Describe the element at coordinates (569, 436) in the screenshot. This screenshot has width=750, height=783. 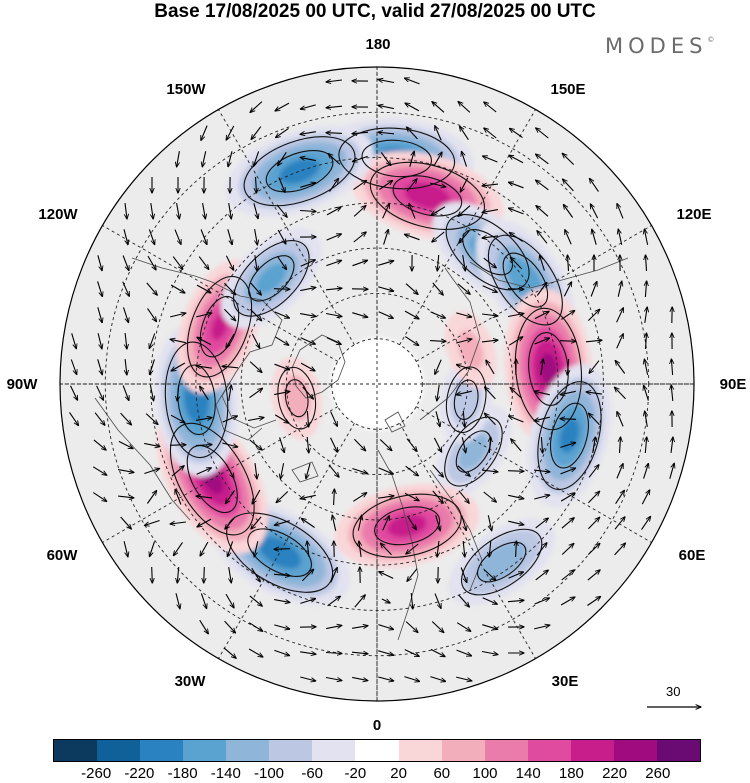
I see `anomaly-neg-central-asia-contours` at that location.